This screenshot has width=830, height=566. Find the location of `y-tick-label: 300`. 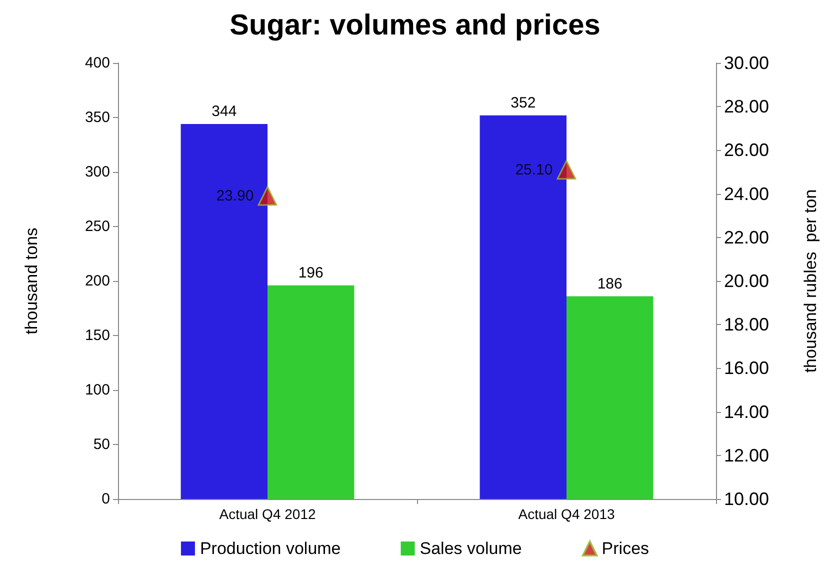

y-tick-label: 300 is located at coordinates (97, 172).